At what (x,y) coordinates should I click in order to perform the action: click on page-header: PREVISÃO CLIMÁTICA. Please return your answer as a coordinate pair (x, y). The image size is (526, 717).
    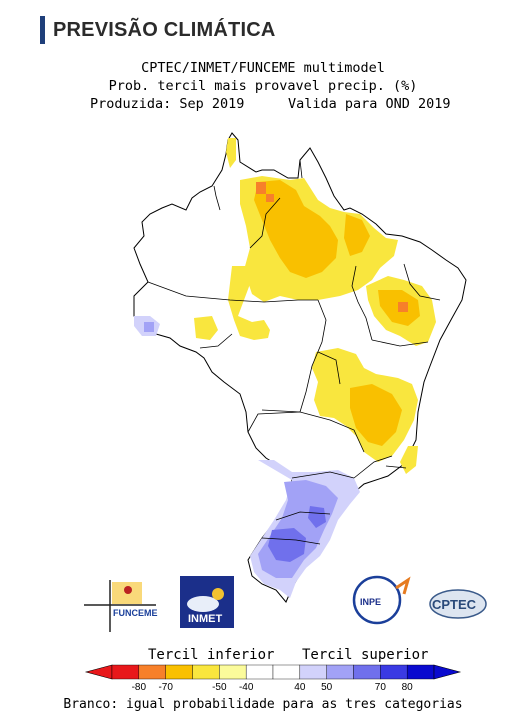
    Looking at the image, I should click on (158, 30).